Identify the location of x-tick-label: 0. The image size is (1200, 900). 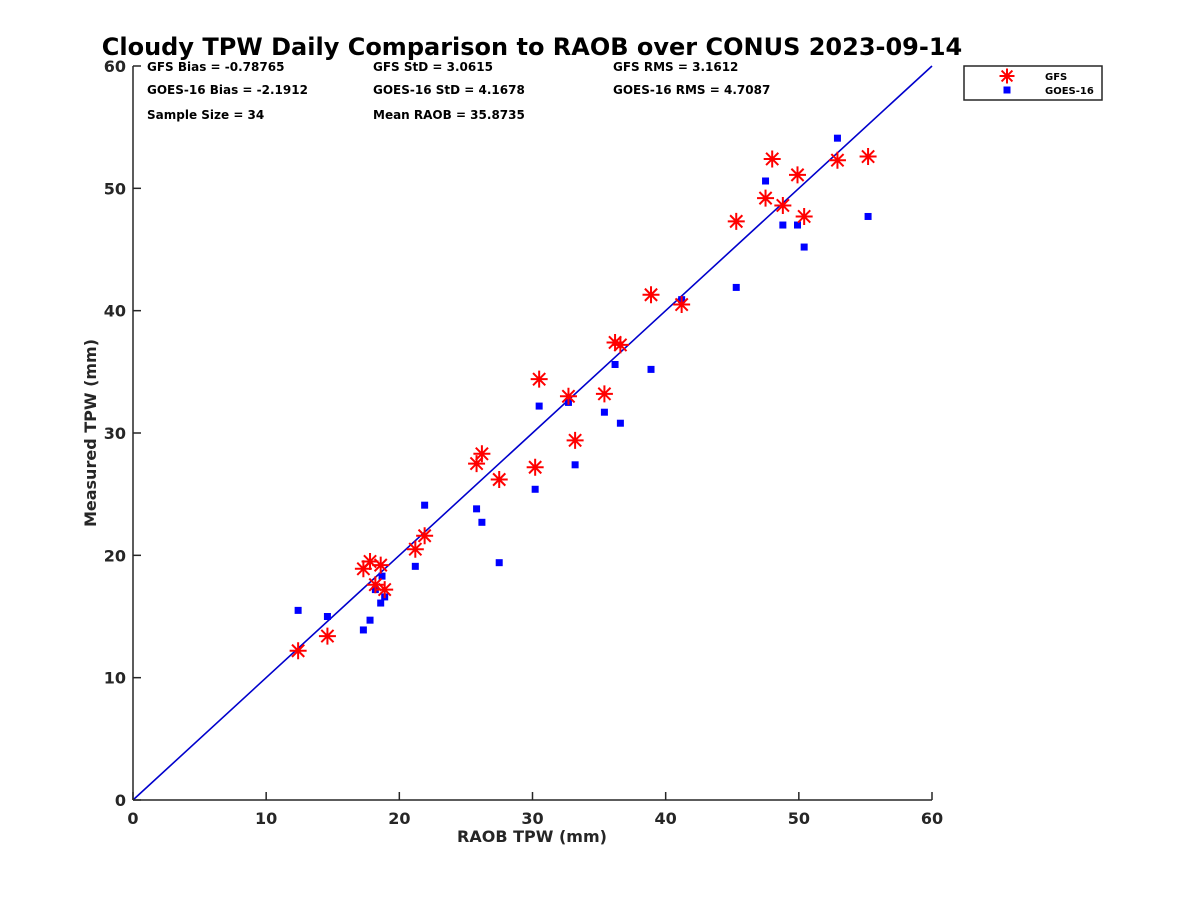
(132, 818).